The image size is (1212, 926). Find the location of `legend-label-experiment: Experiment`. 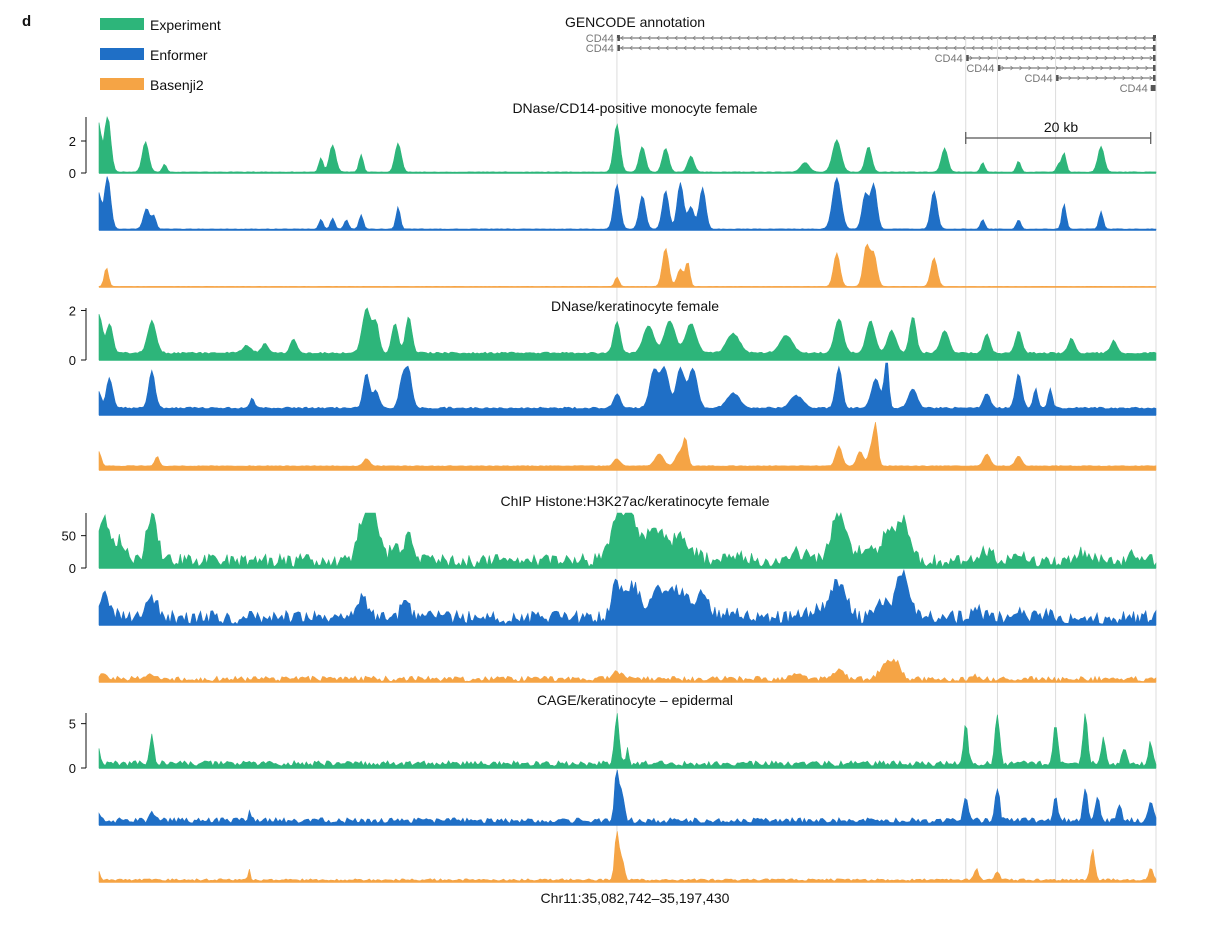

legend-label-experiment: Experiment is located at coordinates (185, 25).